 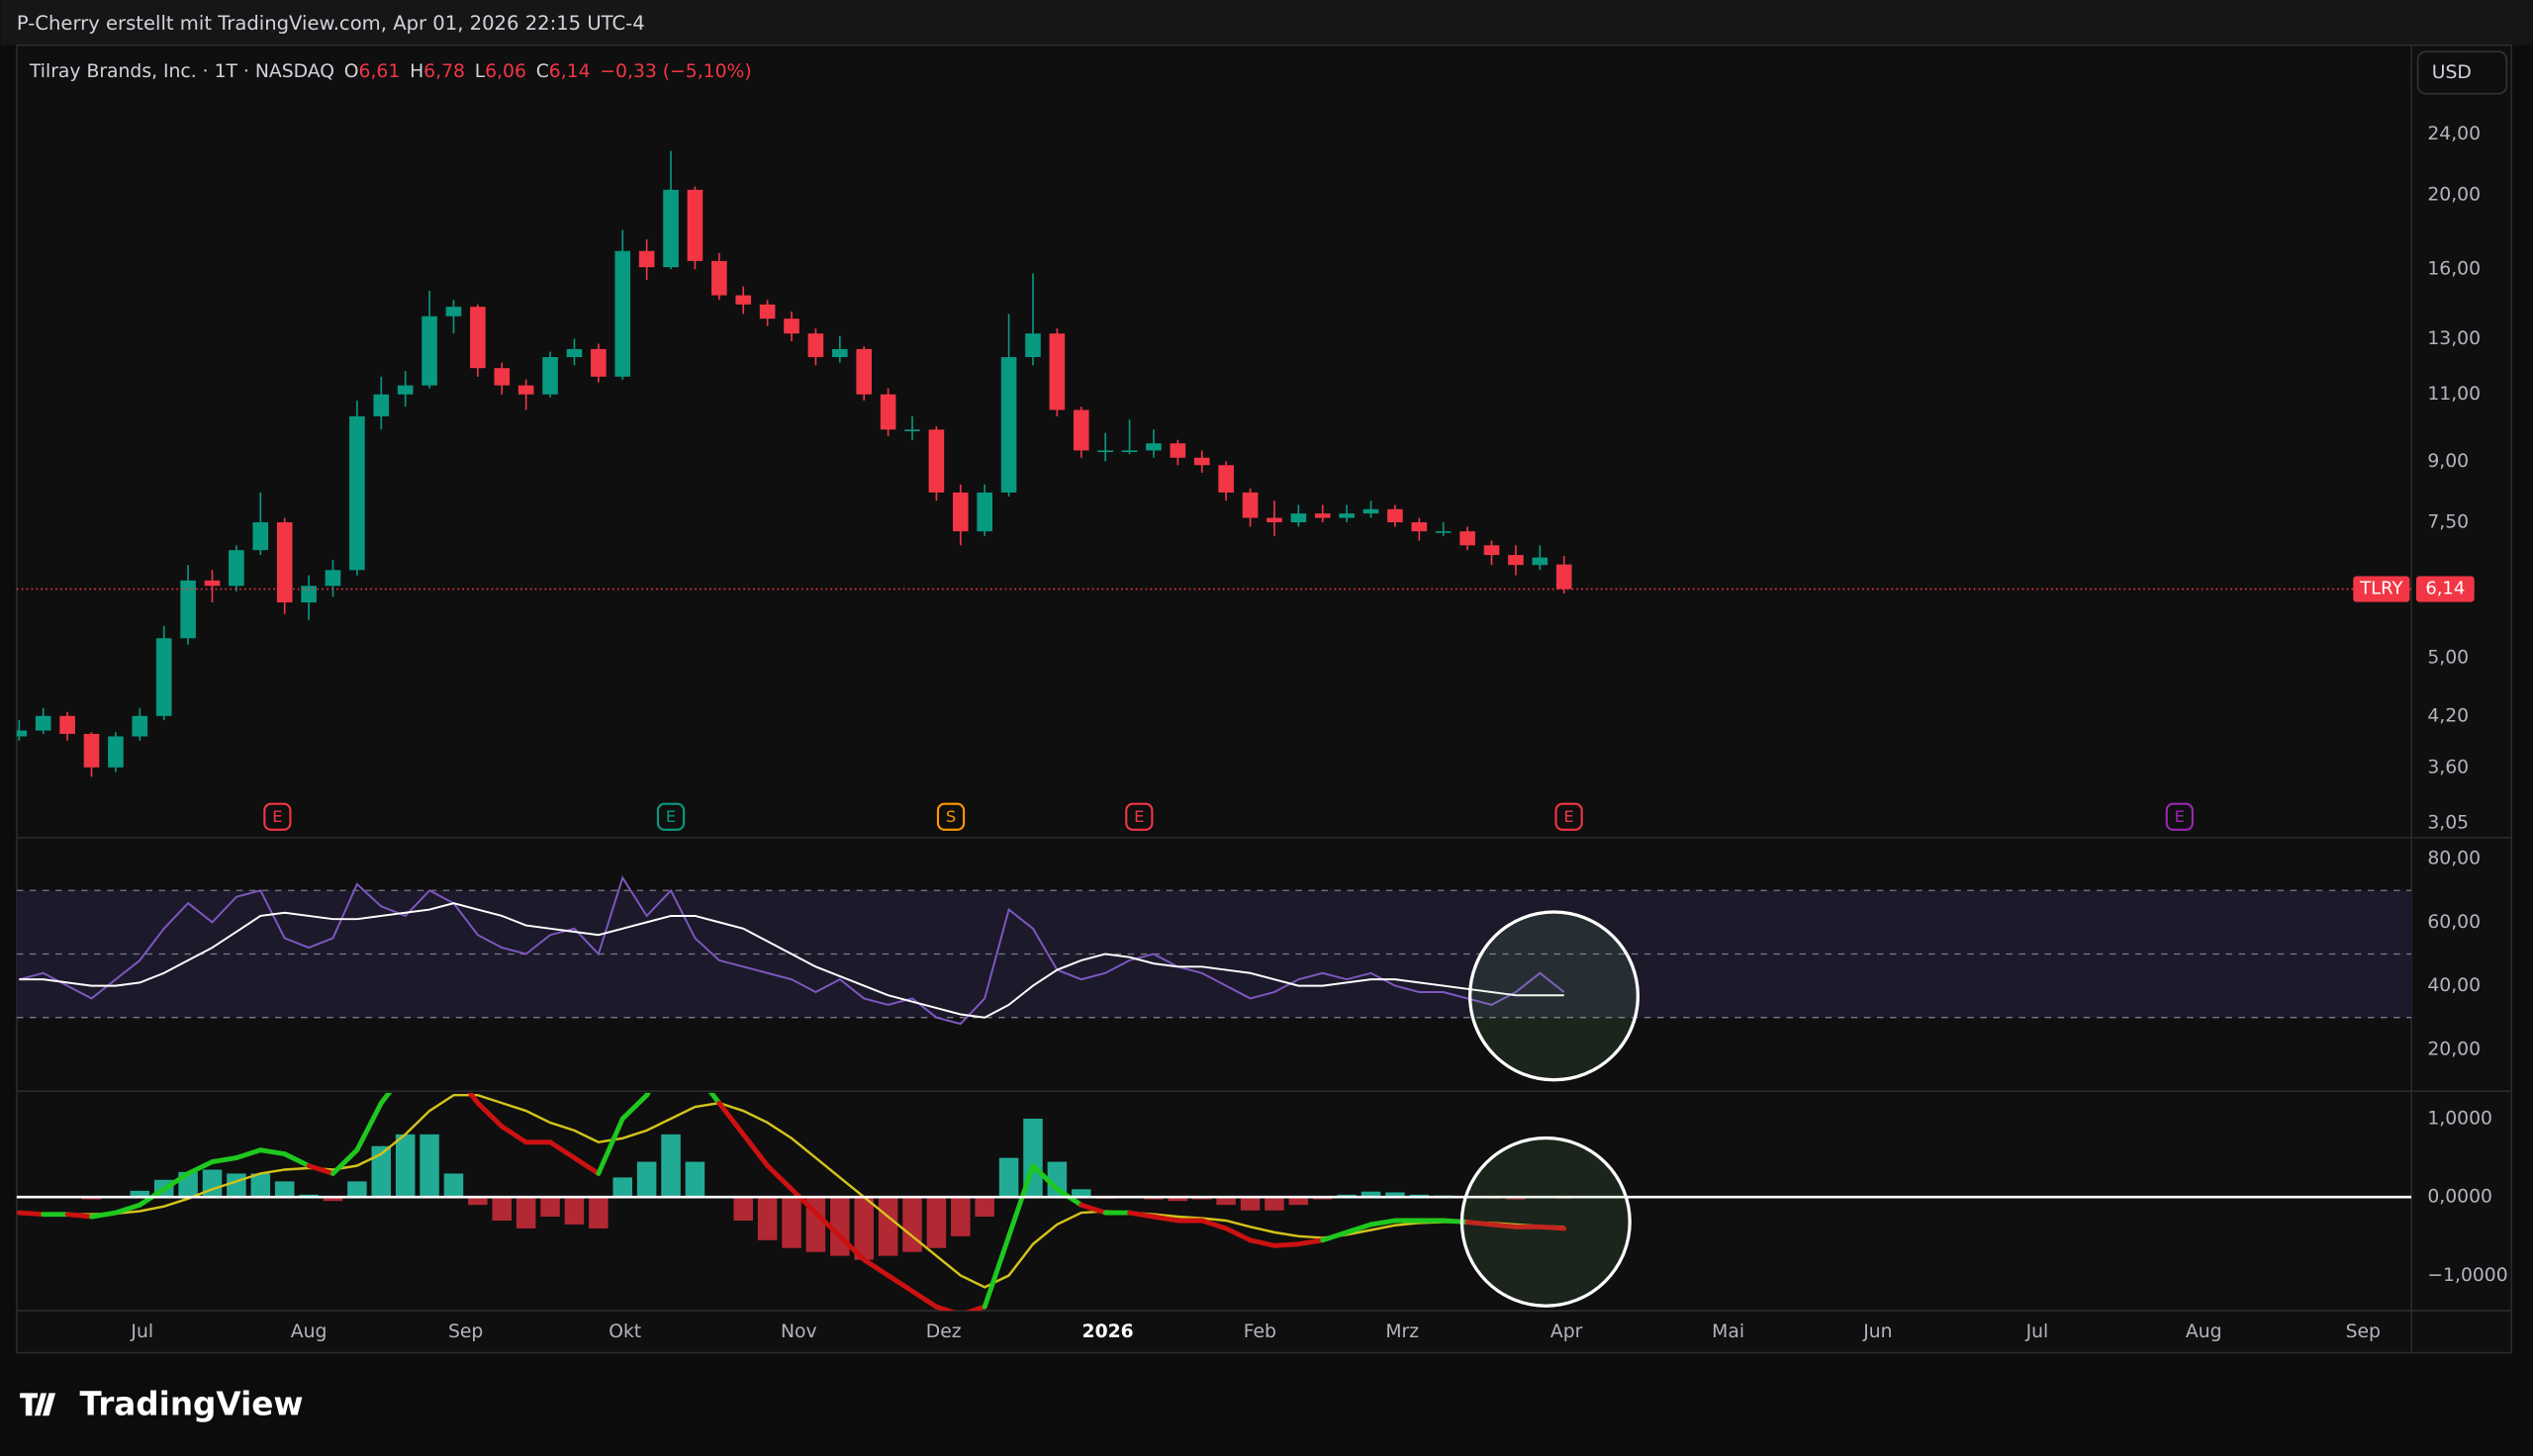 I want to click on currency-button, so click(x=2462, y=72).